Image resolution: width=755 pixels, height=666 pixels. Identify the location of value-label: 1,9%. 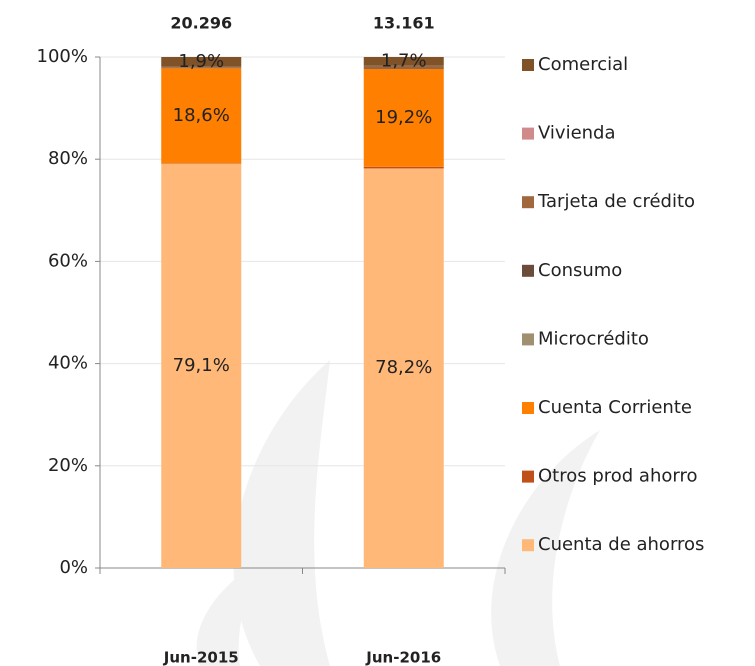
(201, 61).